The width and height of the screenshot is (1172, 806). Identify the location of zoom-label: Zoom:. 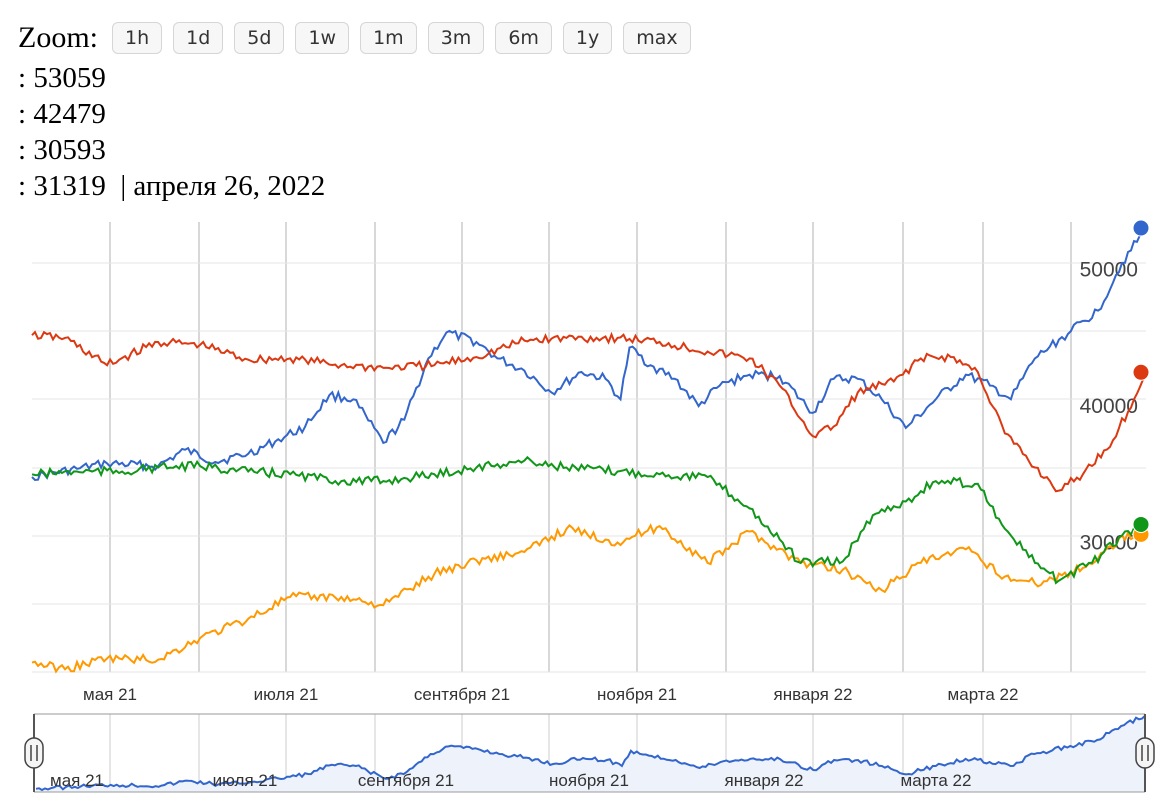
(58, 37).